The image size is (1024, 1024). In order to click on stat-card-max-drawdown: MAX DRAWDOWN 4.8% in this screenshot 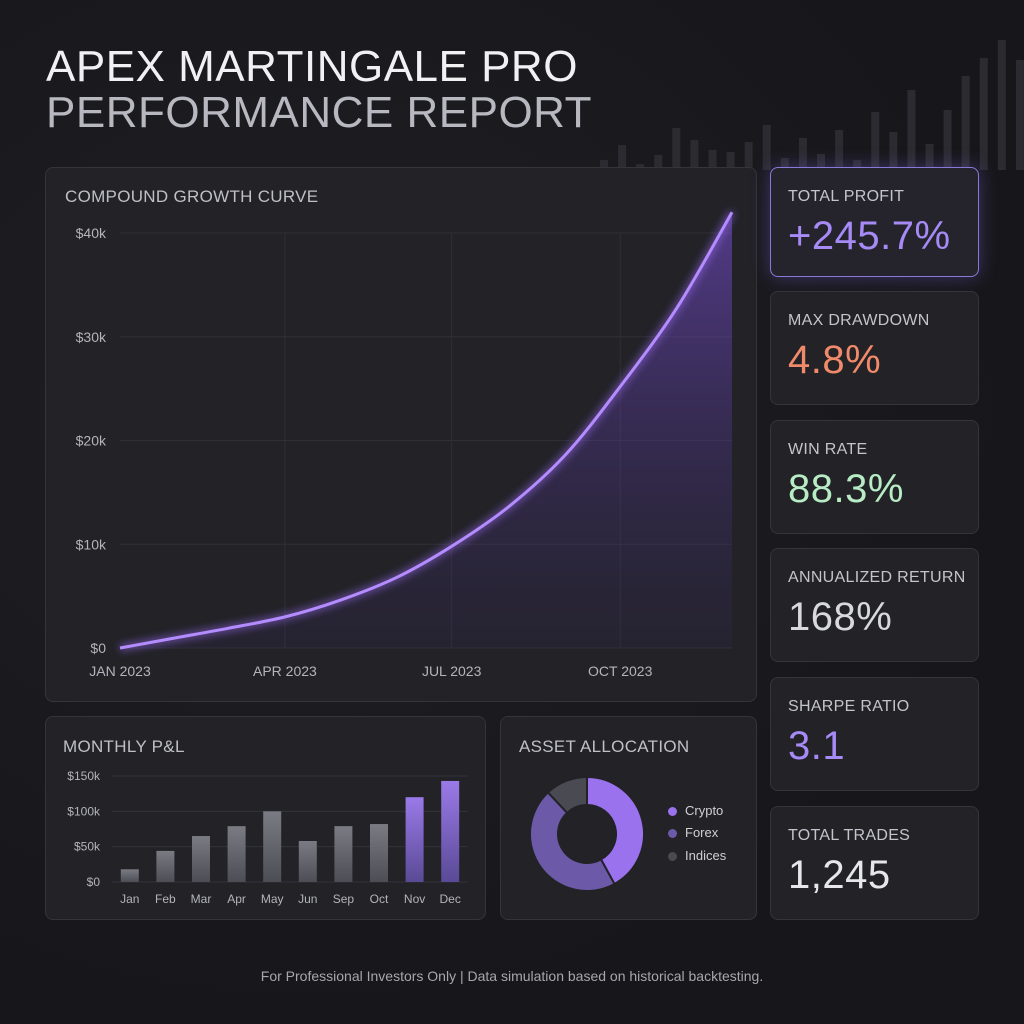, I will do `click(874, 348)`.